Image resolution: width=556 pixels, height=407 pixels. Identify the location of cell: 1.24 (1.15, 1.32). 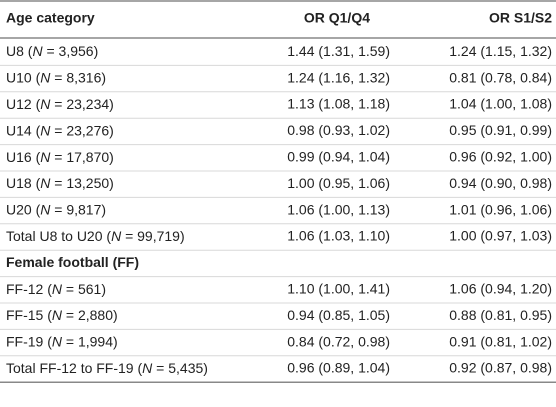
(500, 51).